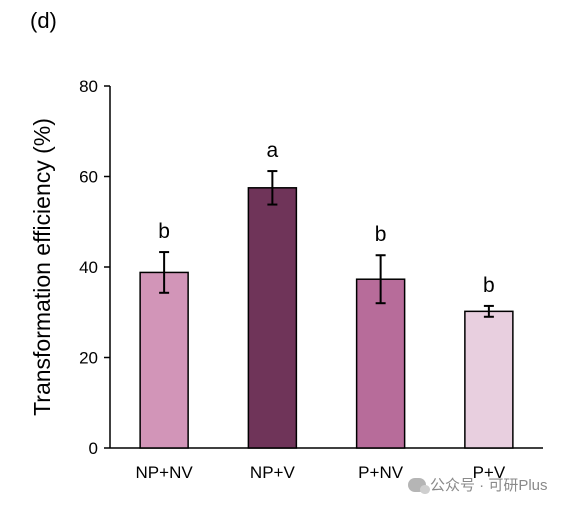  What do you see at coordinates (381, 472) in the screenshot?
I see `x-tick-label: P+NV` at bounding box center [381, 472].